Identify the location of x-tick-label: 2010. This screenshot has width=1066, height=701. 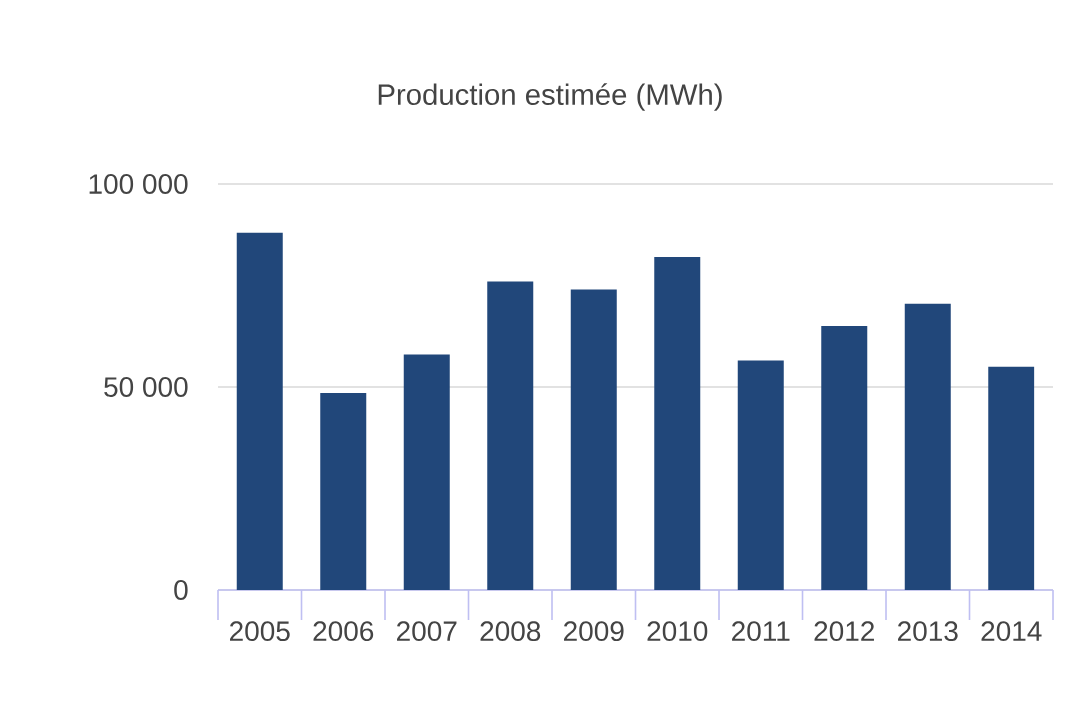
(677, 631).